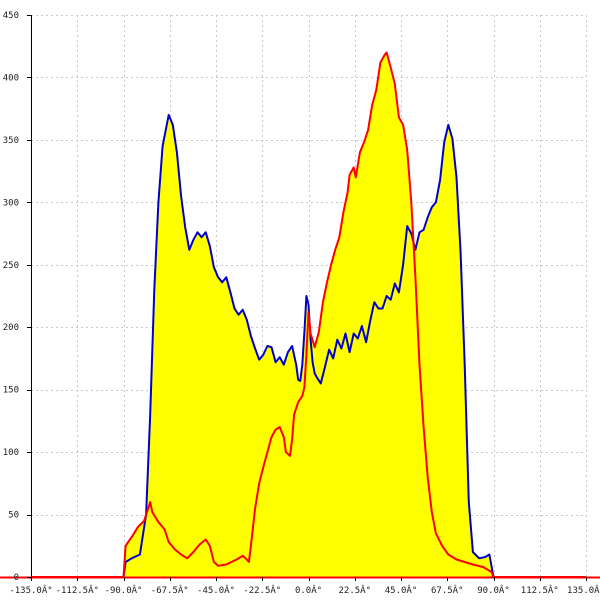 The height and width of the screenshot is (600, 600). What do you see at coordinates (11, 203) in the screenshot?
I see `y-tick-label: 300` at bounding box center [11, 203].